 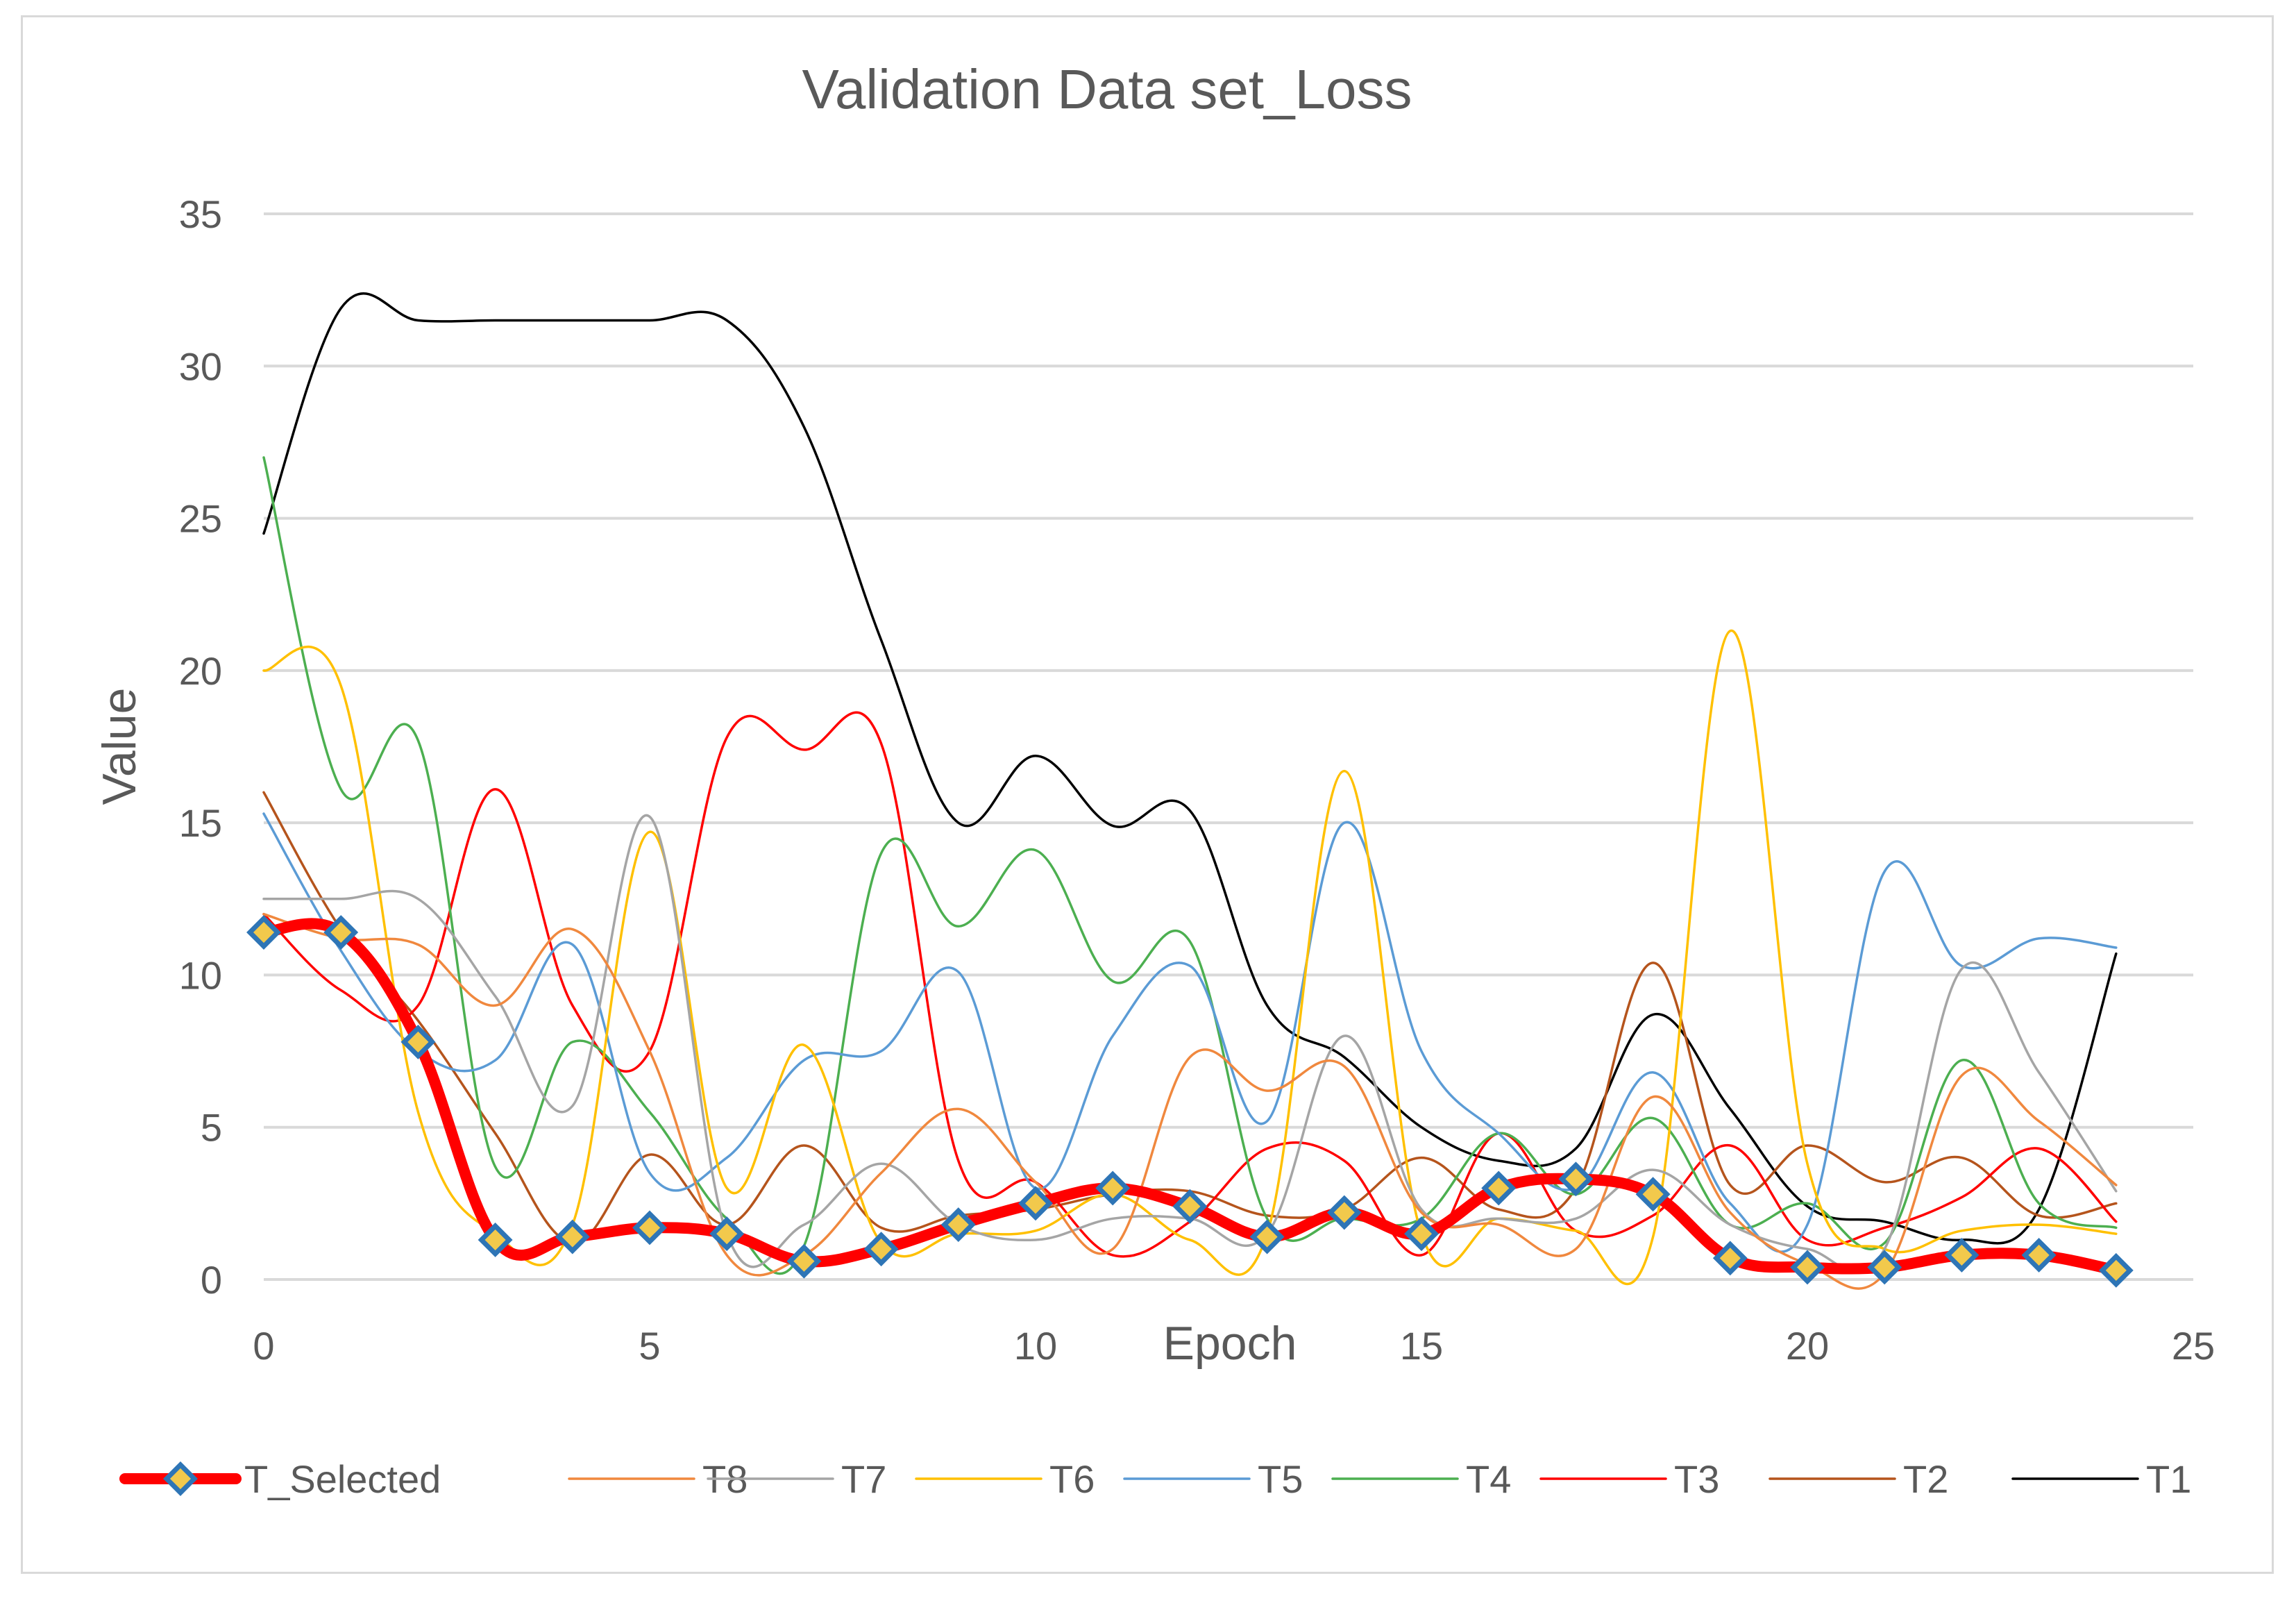 I want to click on y-tick-25: 25, so click(x=201, y=519).